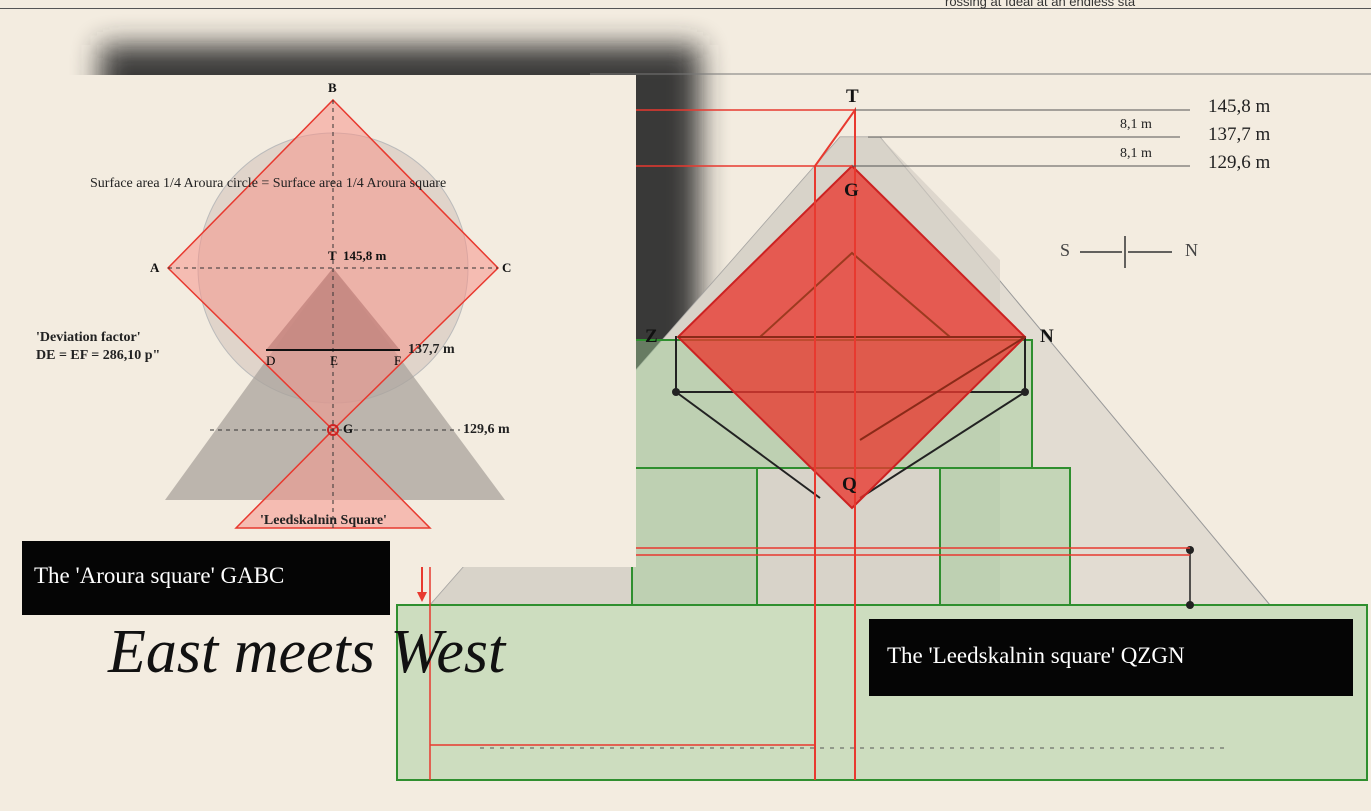  Describe the element at coordinates (333, 314) in the screenshot. I see `inset-dashed` at that location.